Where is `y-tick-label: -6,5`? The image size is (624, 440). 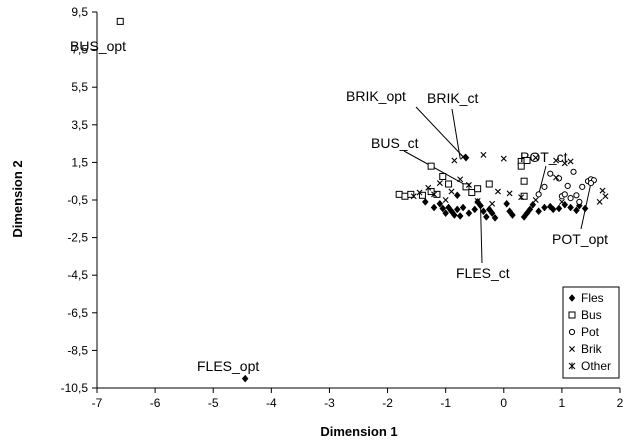 y-tick-label: -6,5 is located at coordinates (77, 313).